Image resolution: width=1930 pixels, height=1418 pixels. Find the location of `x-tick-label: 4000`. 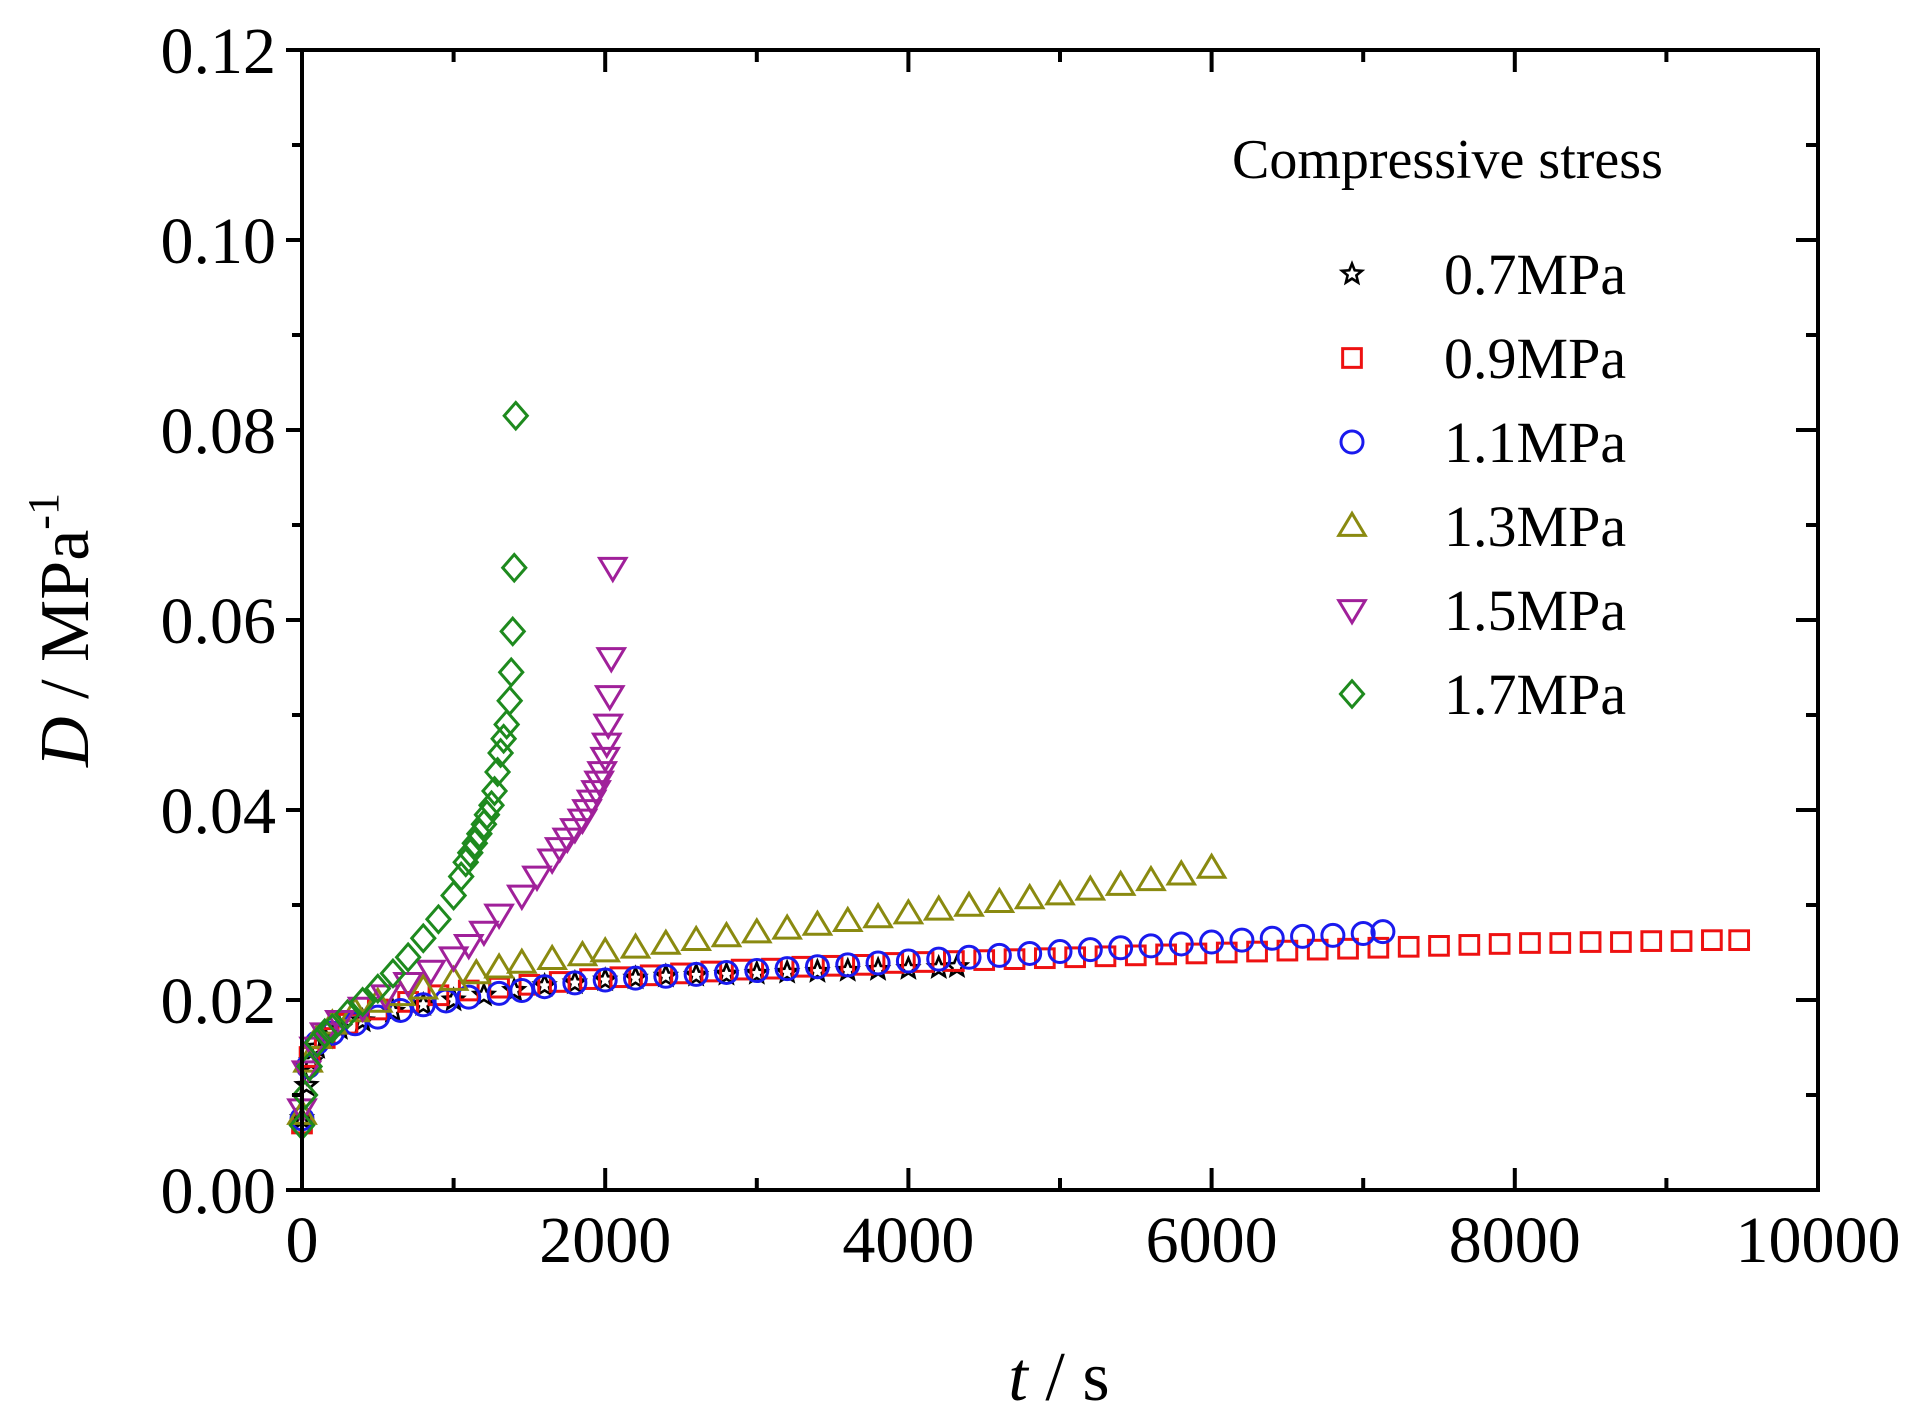

x-tick-label: 4000 is located at coordinates (908, 1240).